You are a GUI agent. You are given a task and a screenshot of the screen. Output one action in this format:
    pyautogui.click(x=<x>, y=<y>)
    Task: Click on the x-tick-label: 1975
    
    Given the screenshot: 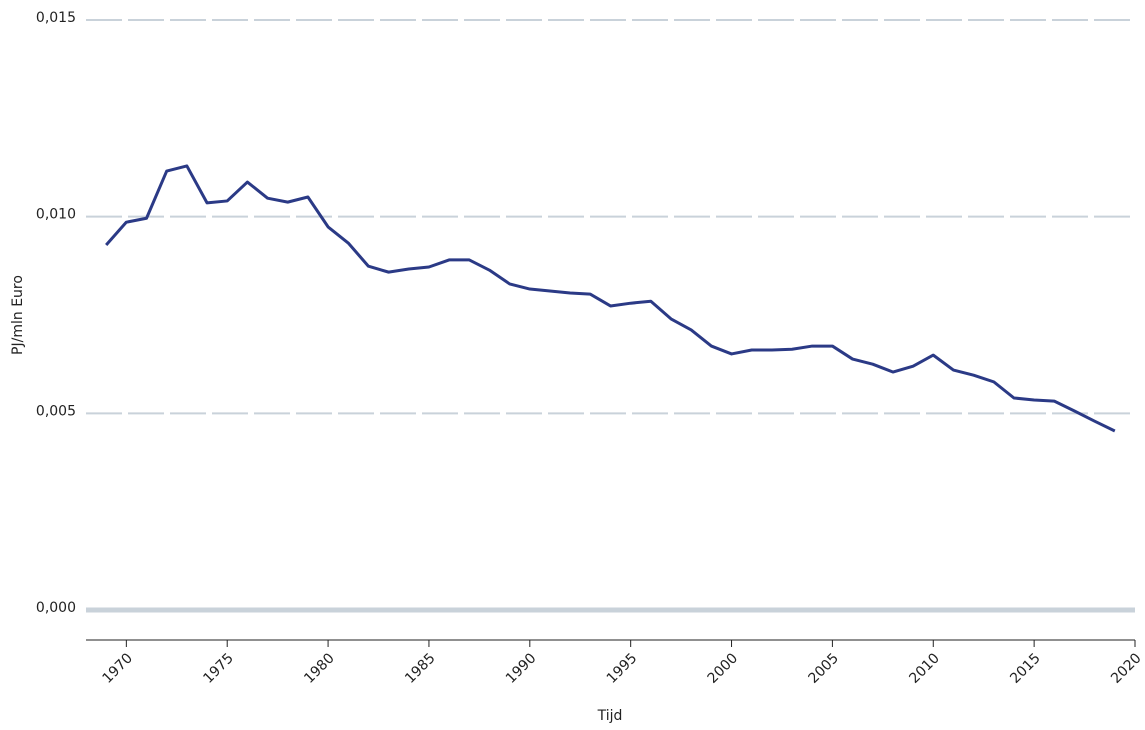 What is the action you would take?
    pyautogui.click(x=218, y=668)
    